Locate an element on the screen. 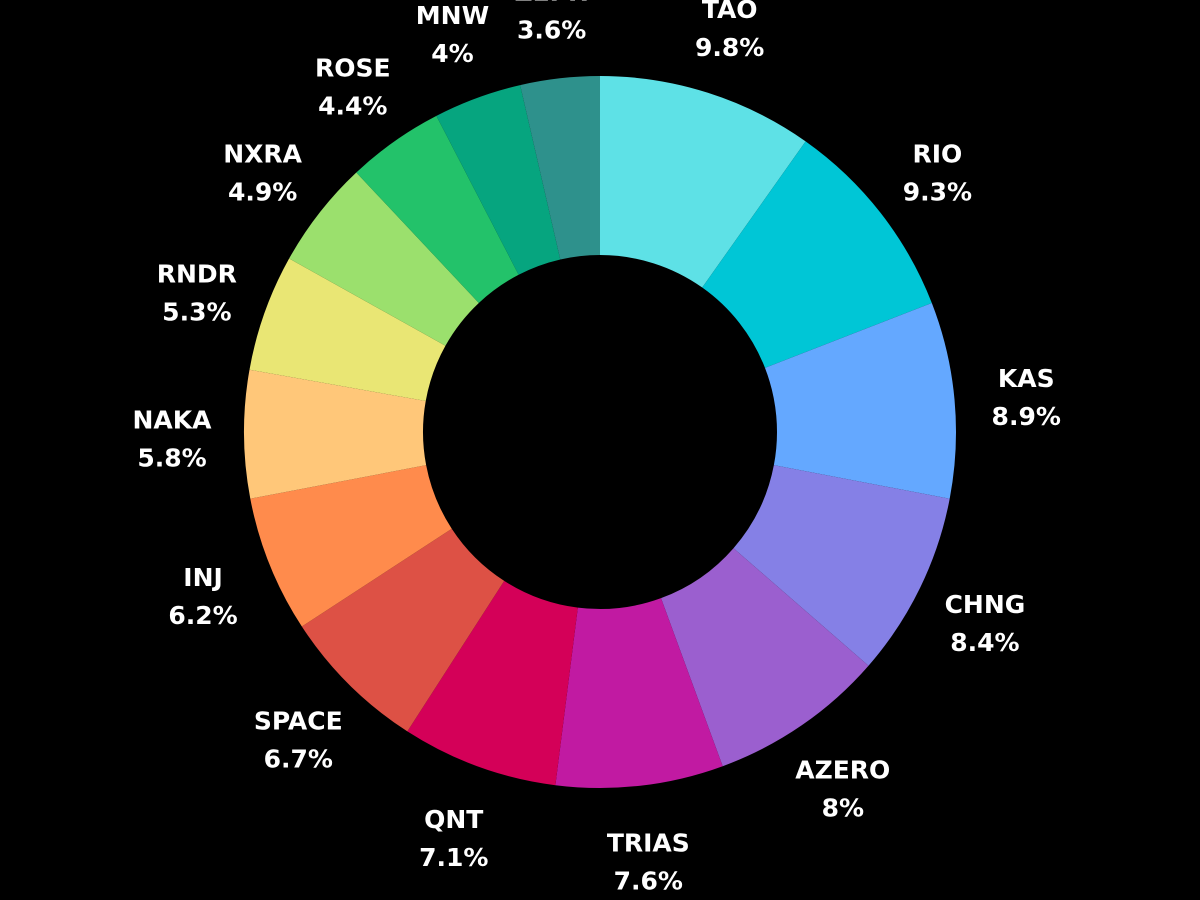  slice-name-label: QNT is located at coordinates (453, 819).